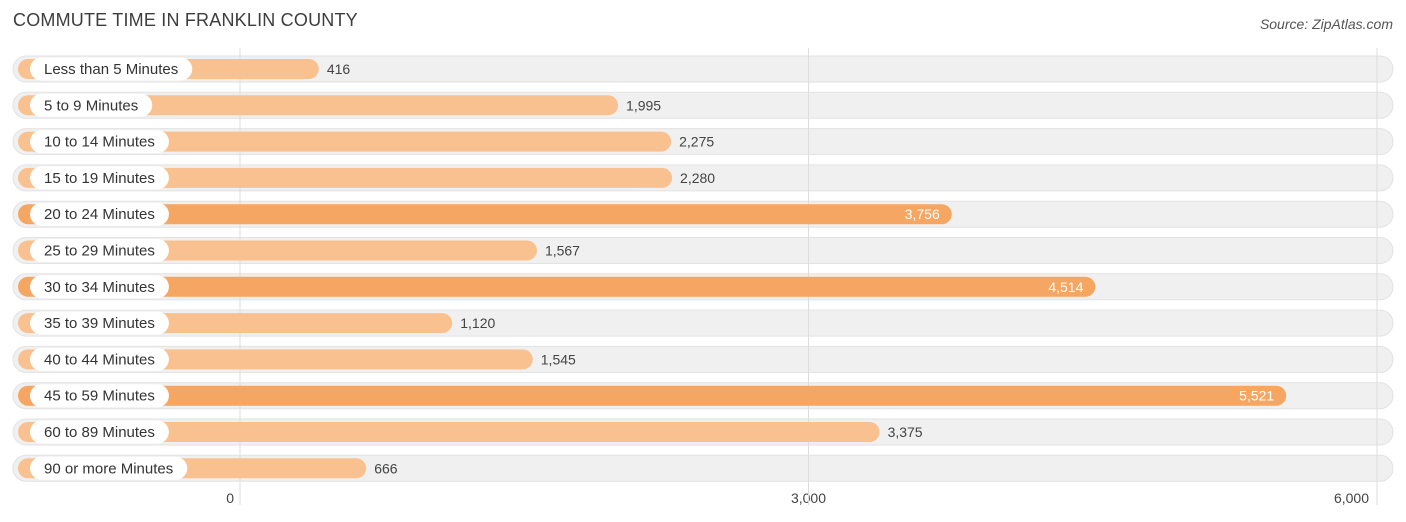 Image resolution: width=1406 pixels, height=522 pixels. What do you see at coordinates (797, 498) in the screenshot?
I see `x-axis: 0 3,000 6,000` at bounding box center [797, 498].